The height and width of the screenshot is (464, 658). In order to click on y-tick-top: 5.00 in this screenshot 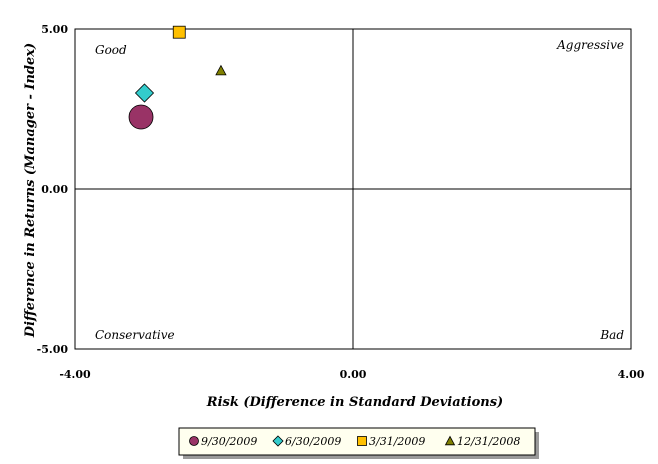, I will do `click(54, 29)`.